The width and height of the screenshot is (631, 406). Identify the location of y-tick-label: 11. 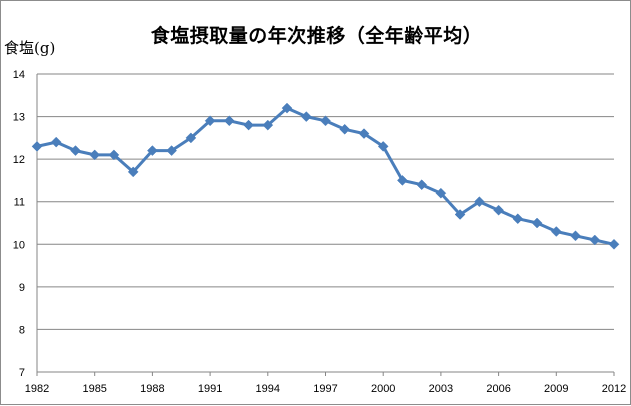
(19, 203).